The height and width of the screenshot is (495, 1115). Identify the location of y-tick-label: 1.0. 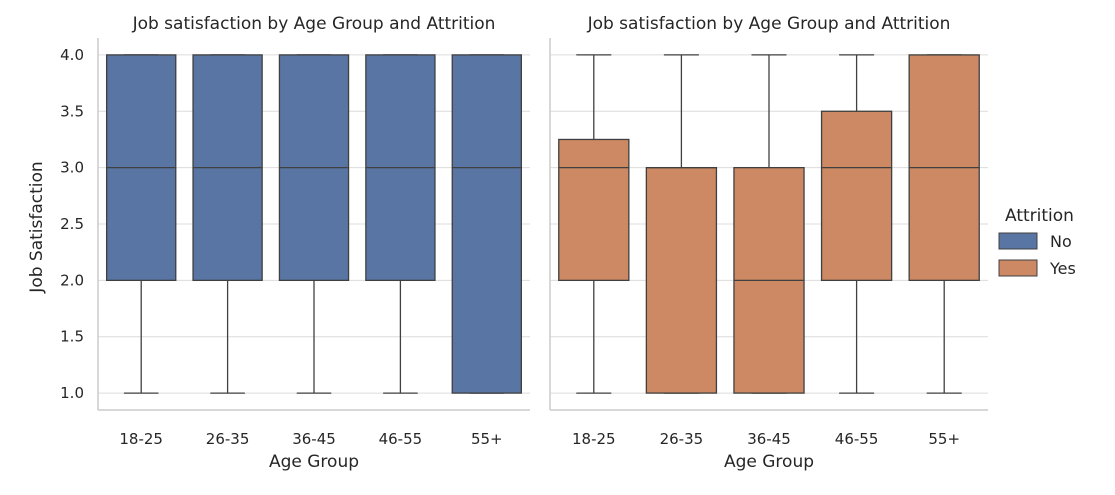
(72, 393).